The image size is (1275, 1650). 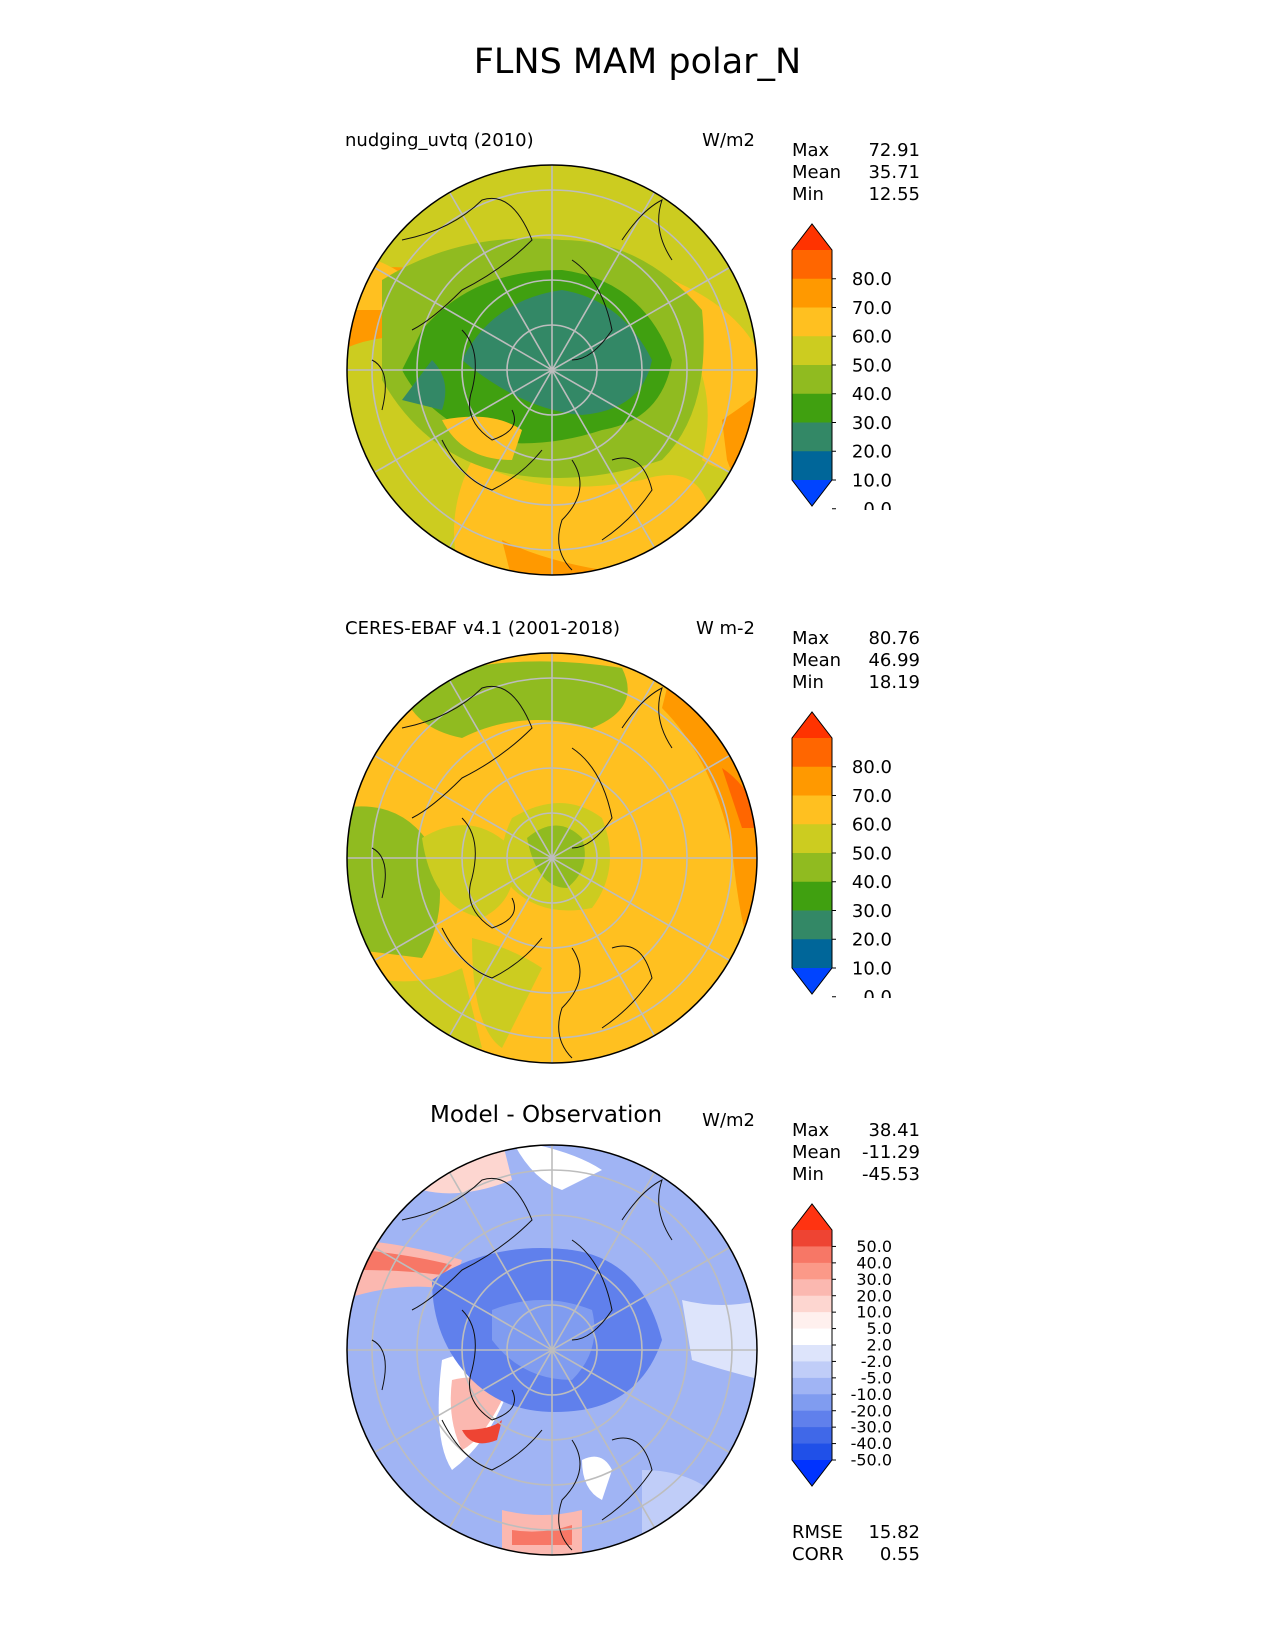 I want to click on colorbar-tick-label: -30.0, so click(x=871, y=1427).